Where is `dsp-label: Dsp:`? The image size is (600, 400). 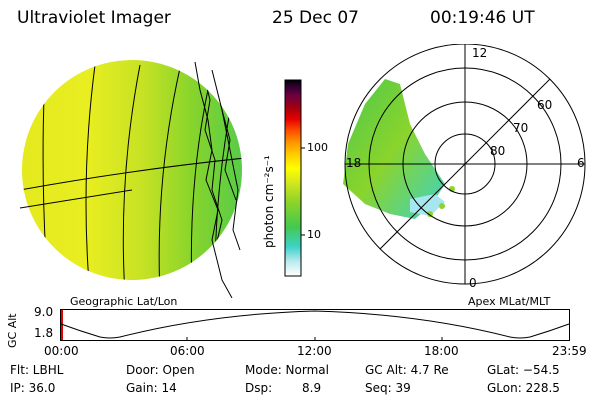
dsp-label: Dsp: is located at coordinates (259, 388).